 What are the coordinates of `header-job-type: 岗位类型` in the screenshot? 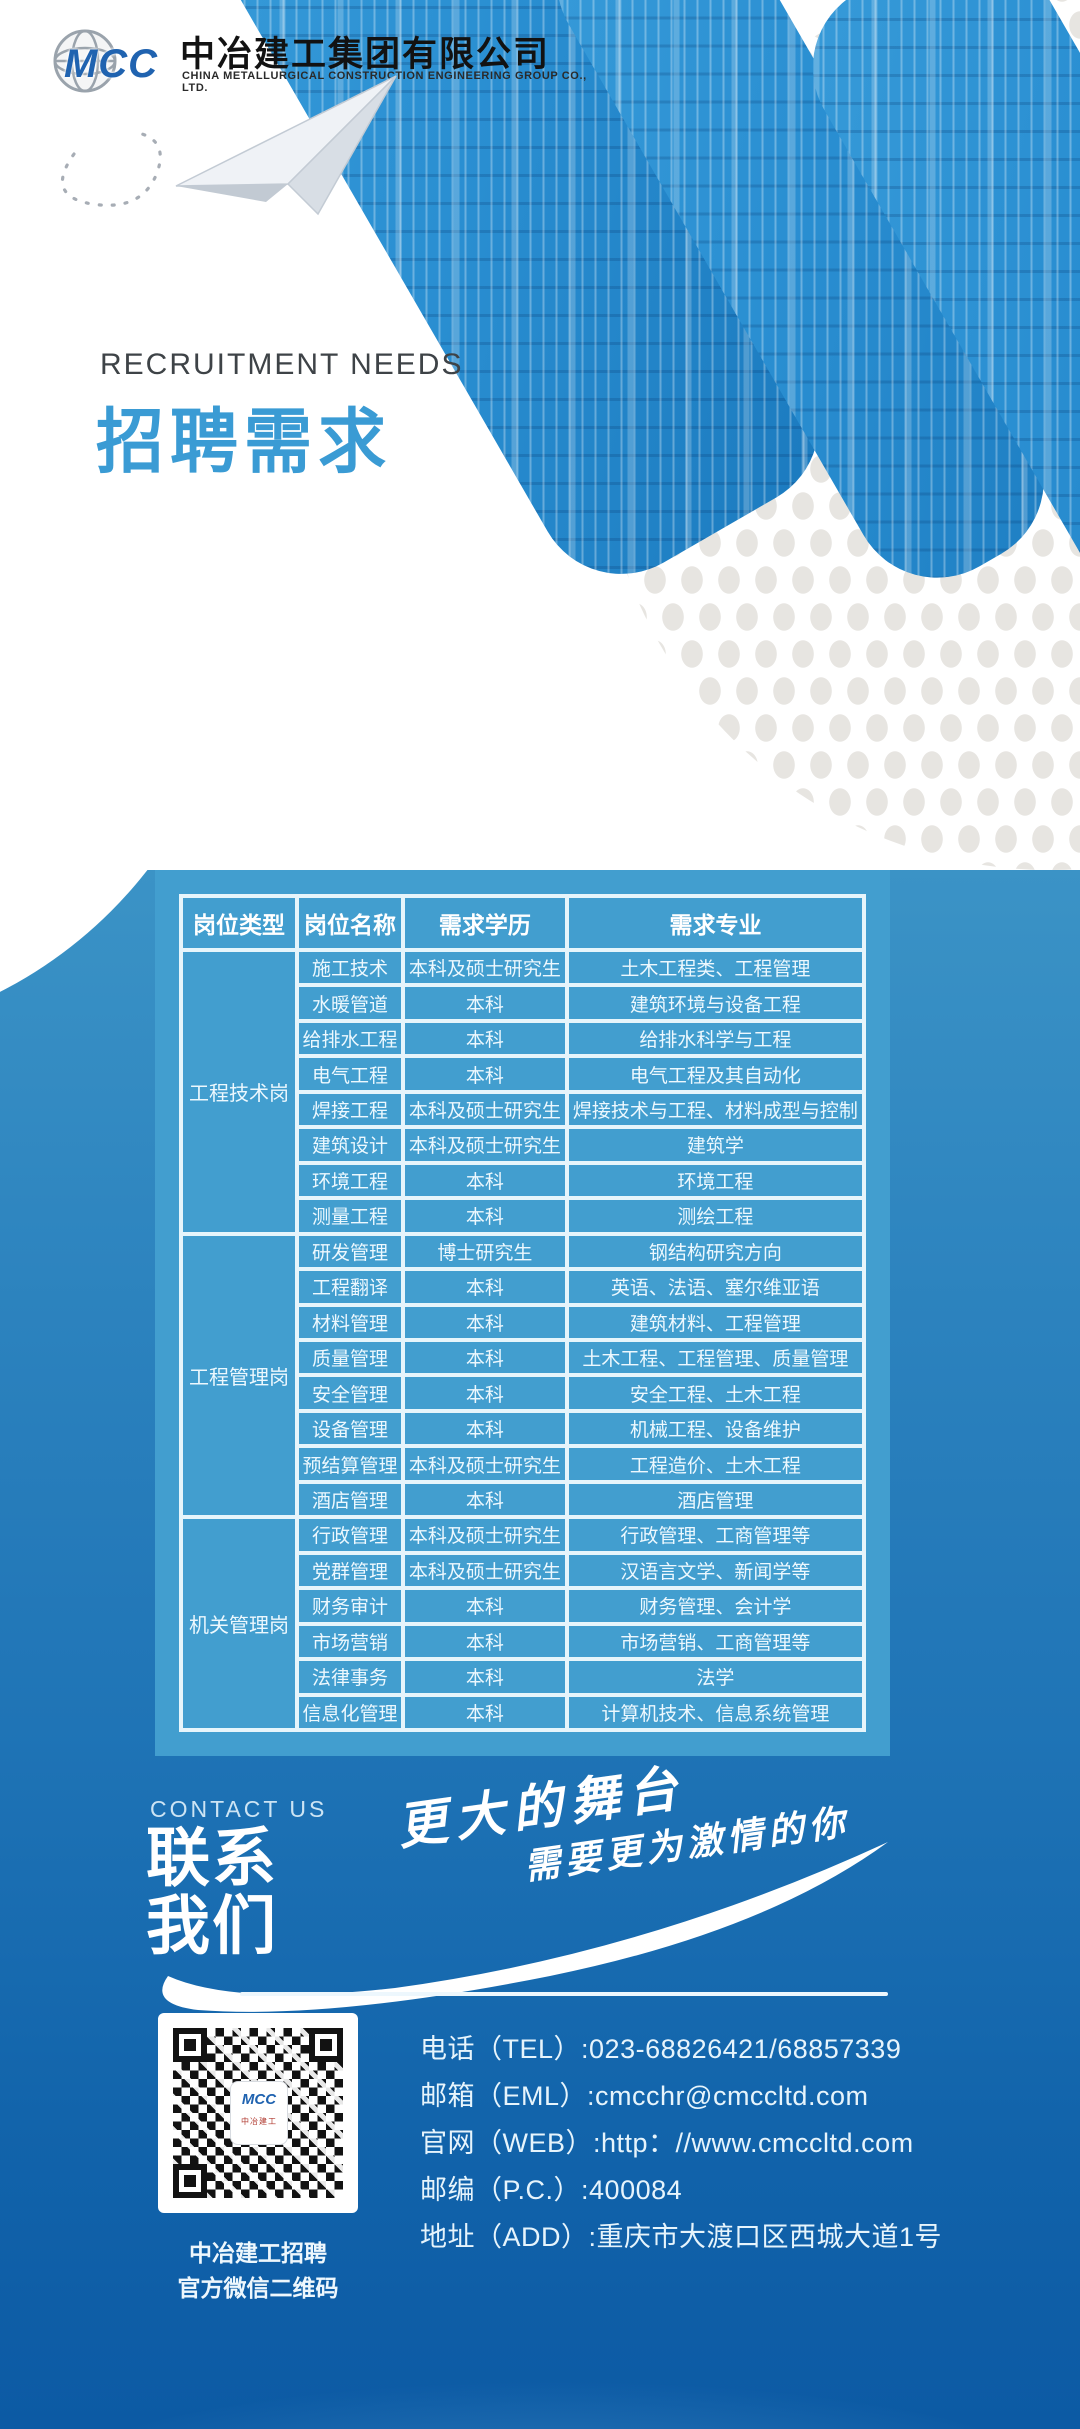 It's located at (239, 923).